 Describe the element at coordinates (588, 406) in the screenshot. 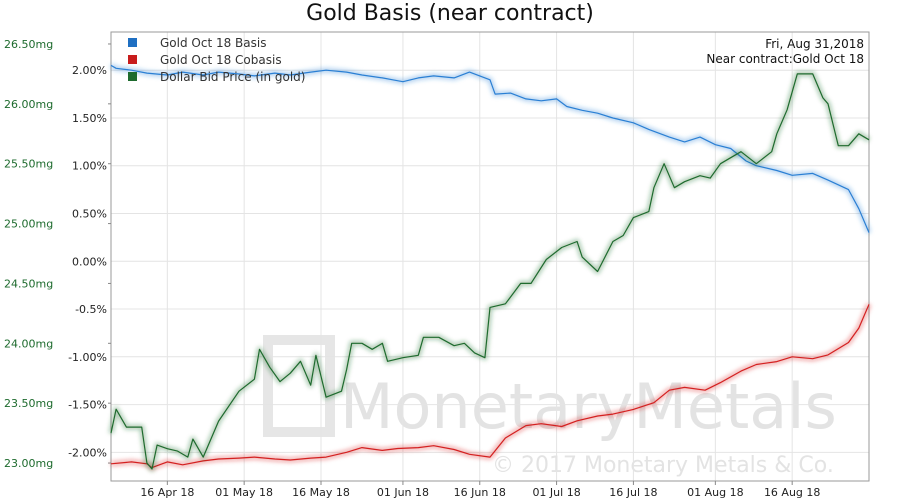

I see `watermark-logo-text: MonetaryMetals` at that location.